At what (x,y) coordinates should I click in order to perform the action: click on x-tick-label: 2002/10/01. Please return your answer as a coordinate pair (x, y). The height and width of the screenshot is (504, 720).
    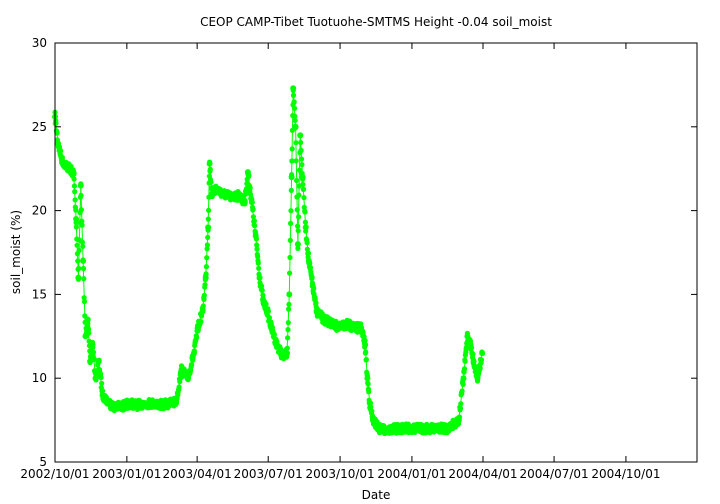
    Looking at the image, I should click on (54, 474).